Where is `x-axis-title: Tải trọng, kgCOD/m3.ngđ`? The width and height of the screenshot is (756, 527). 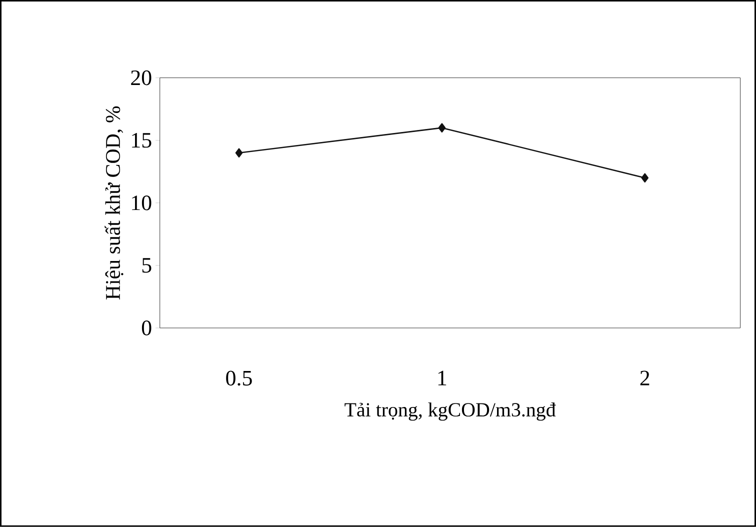 x-axis-title: Tải trọng, kgCOD/m3.ngđ is located at coordinates (450, 411).